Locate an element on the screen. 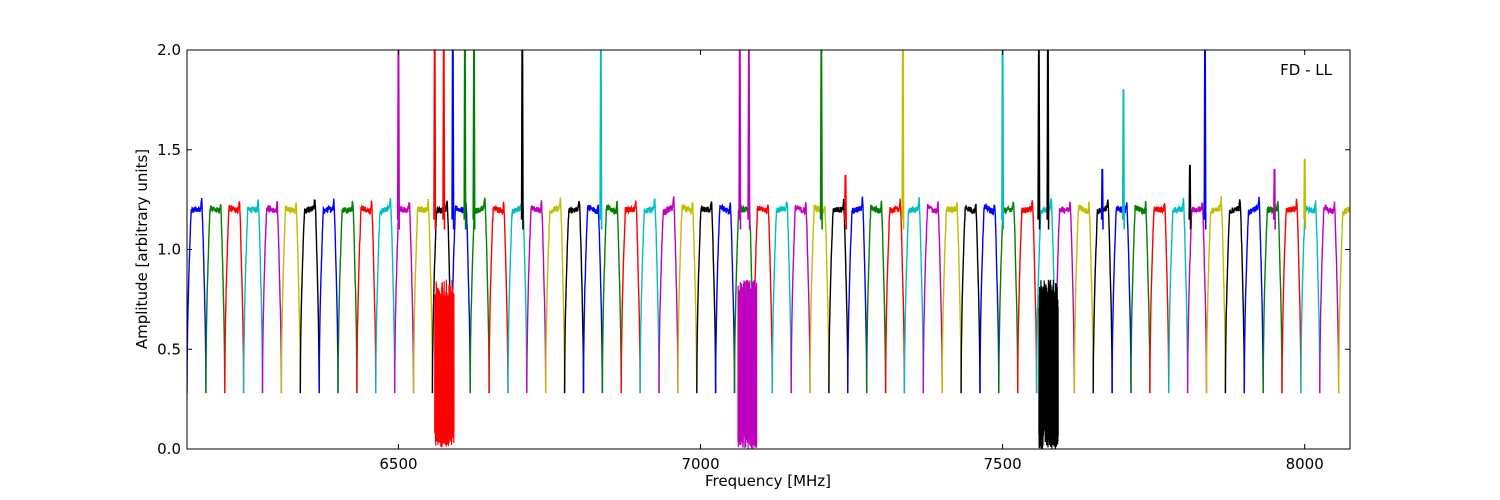  plot-annotation: FD - LL is located at coordinates (1306, 70).